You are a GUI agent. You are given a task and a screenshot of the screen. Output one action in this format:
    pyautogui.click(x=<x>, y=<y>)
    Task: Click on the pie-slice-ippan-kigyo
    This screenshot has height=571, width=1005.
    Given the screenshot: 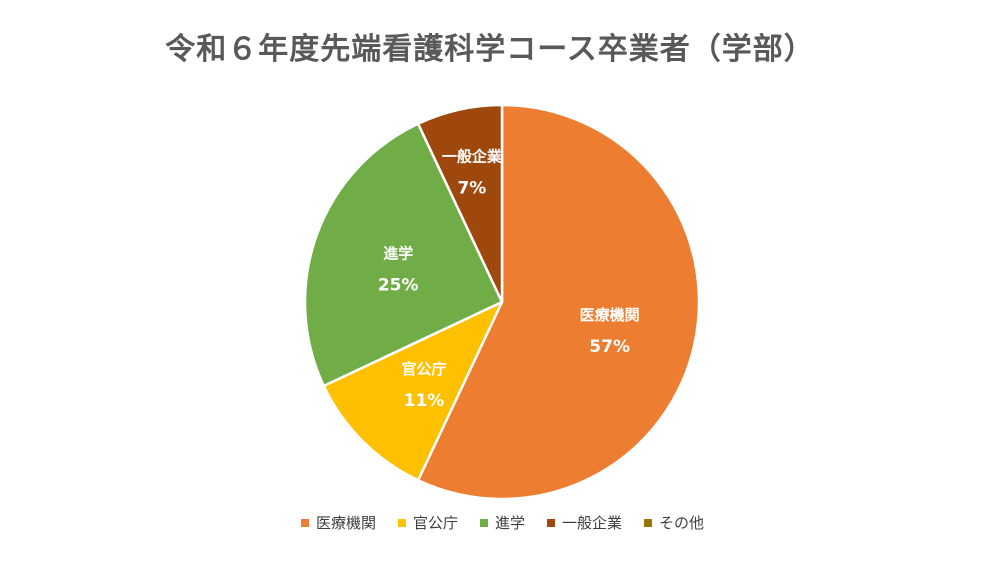 What is the action you would take?
    pyautogui.click(x=460, y=203)
    